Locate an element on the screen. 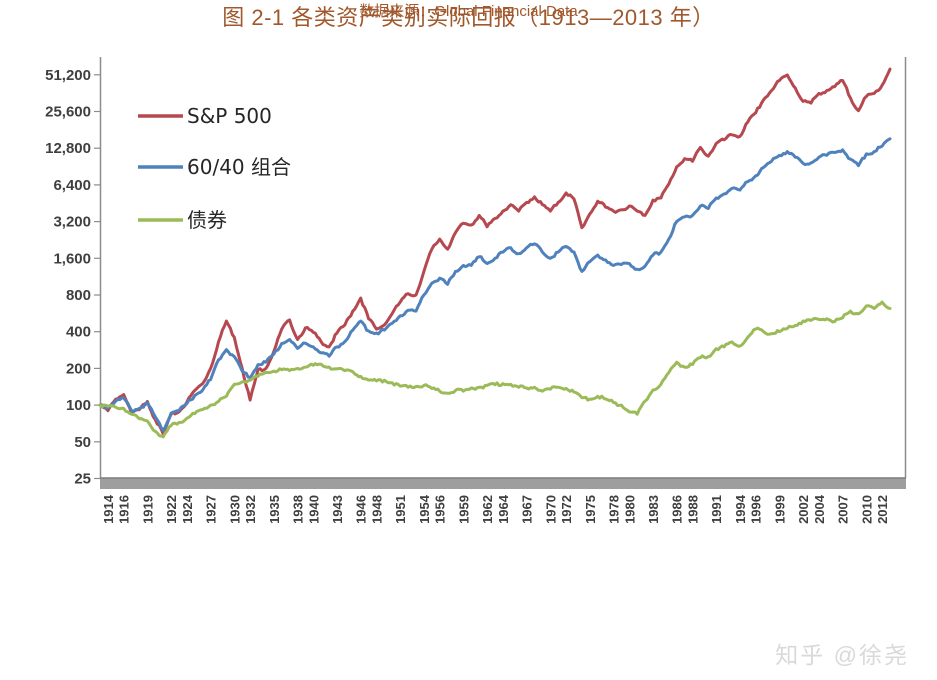  x-tick-label: 1962 is located at coordinates (487, 509).